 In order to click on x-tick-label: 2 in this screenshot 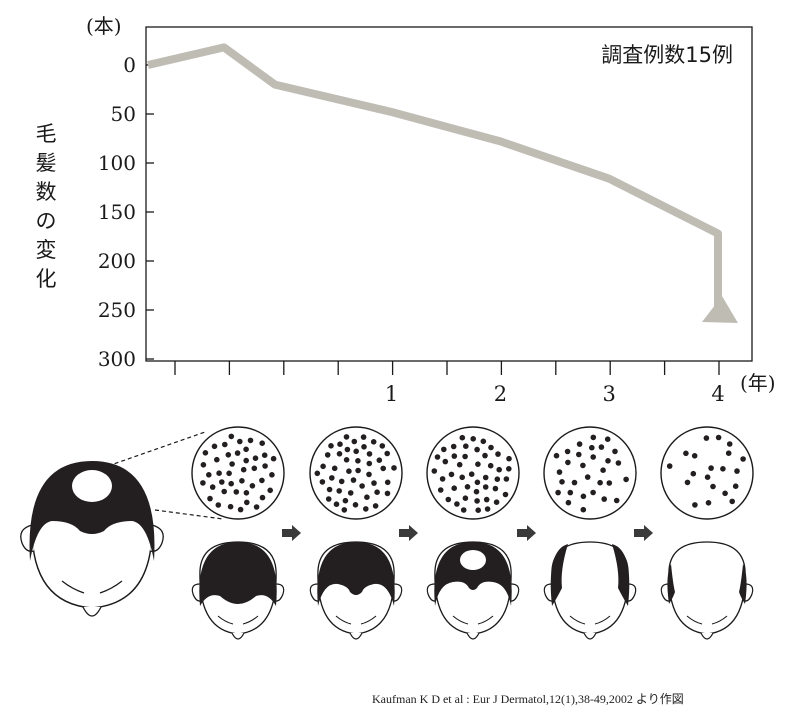, I will do `click(500, 394)`.